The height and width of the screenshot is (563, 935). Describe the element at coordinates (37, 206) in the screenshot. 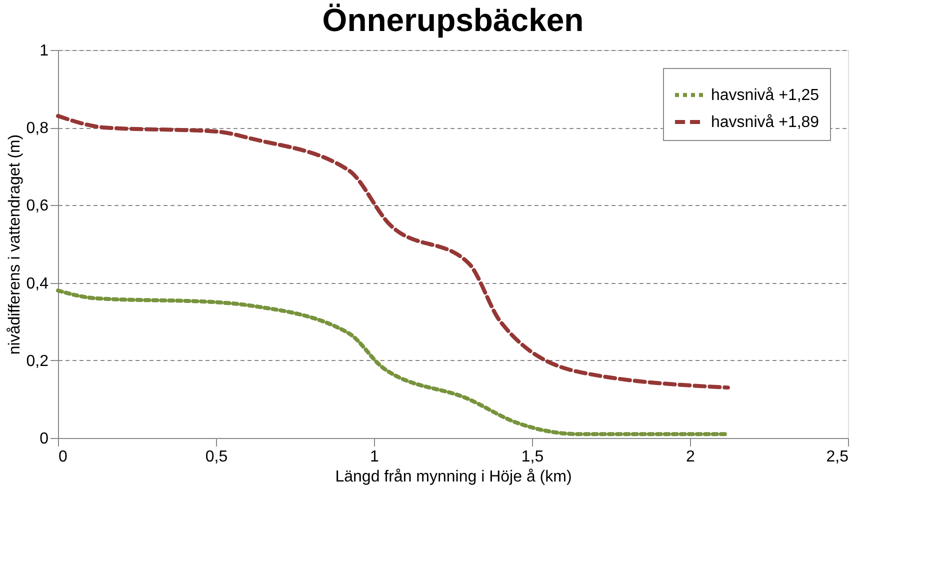

I see `y-tick-label: 0,6` at that location.